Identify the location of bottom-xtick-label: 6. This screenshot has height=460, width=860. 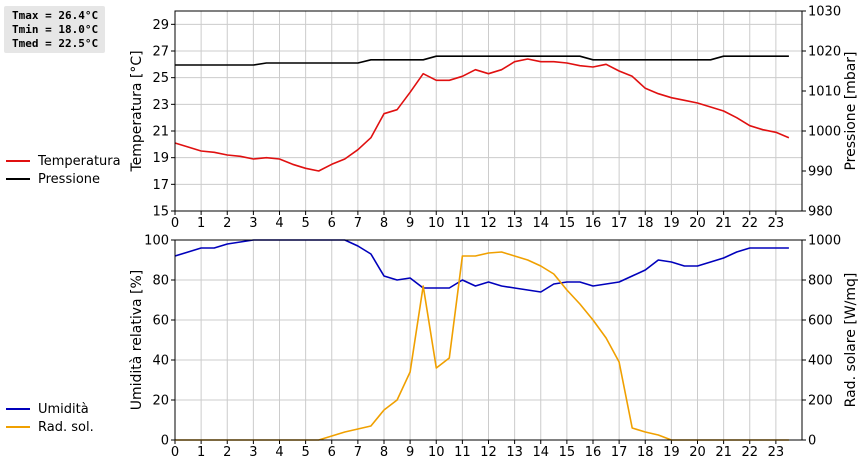
(332, 452).